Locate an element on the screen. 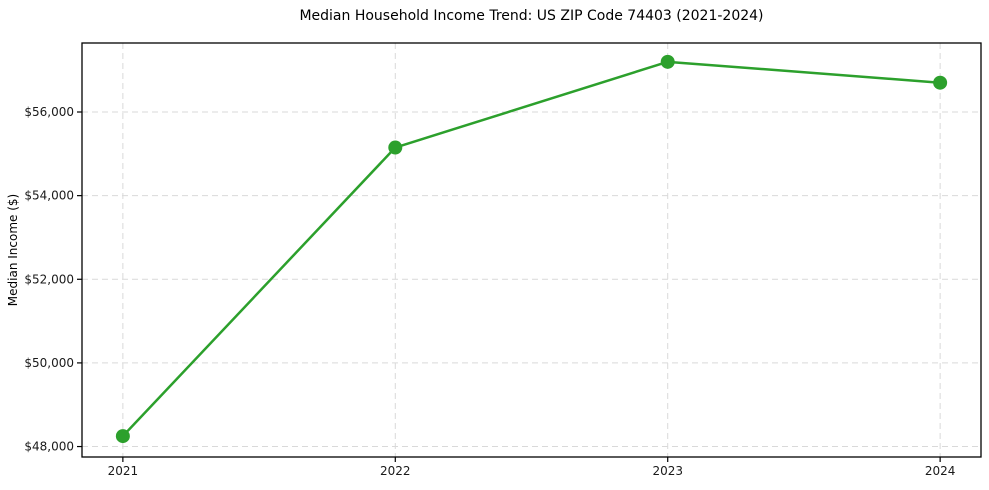 This screenshot has width=989, height=490. x-tick-label: 2023 is located at coordinates (667, 471).